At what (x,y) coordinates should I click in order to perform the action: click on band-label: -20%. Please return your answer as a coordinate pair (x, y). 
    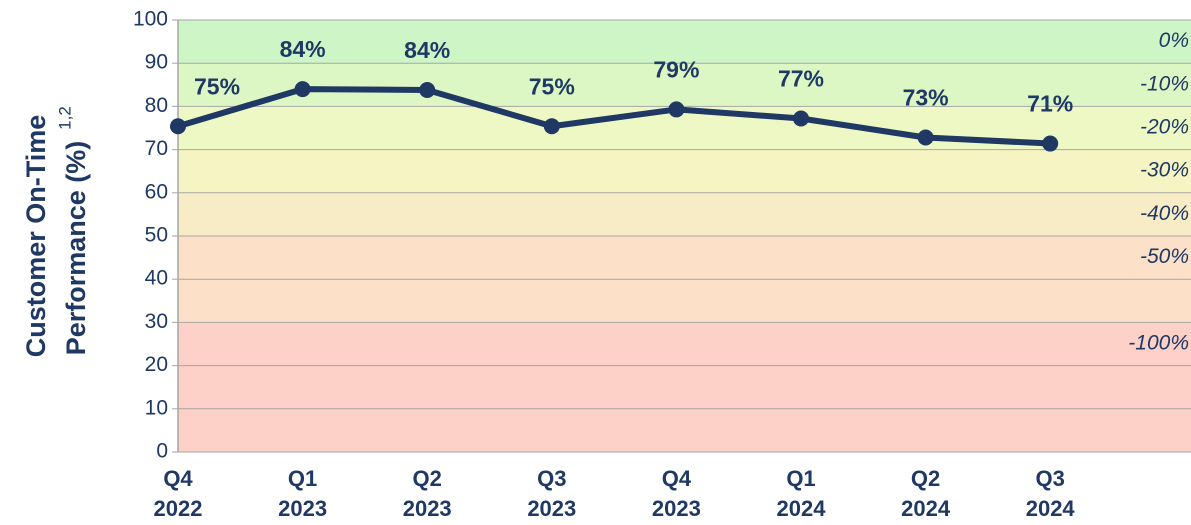
    Looking at the image, I should click on (1164, 127).